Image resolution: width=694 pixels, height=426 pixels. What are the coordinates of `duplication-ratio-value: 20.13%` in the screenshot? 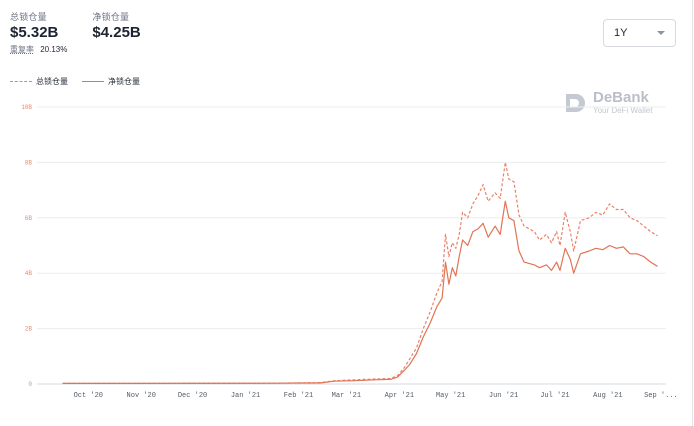 It's located at (54, 49).